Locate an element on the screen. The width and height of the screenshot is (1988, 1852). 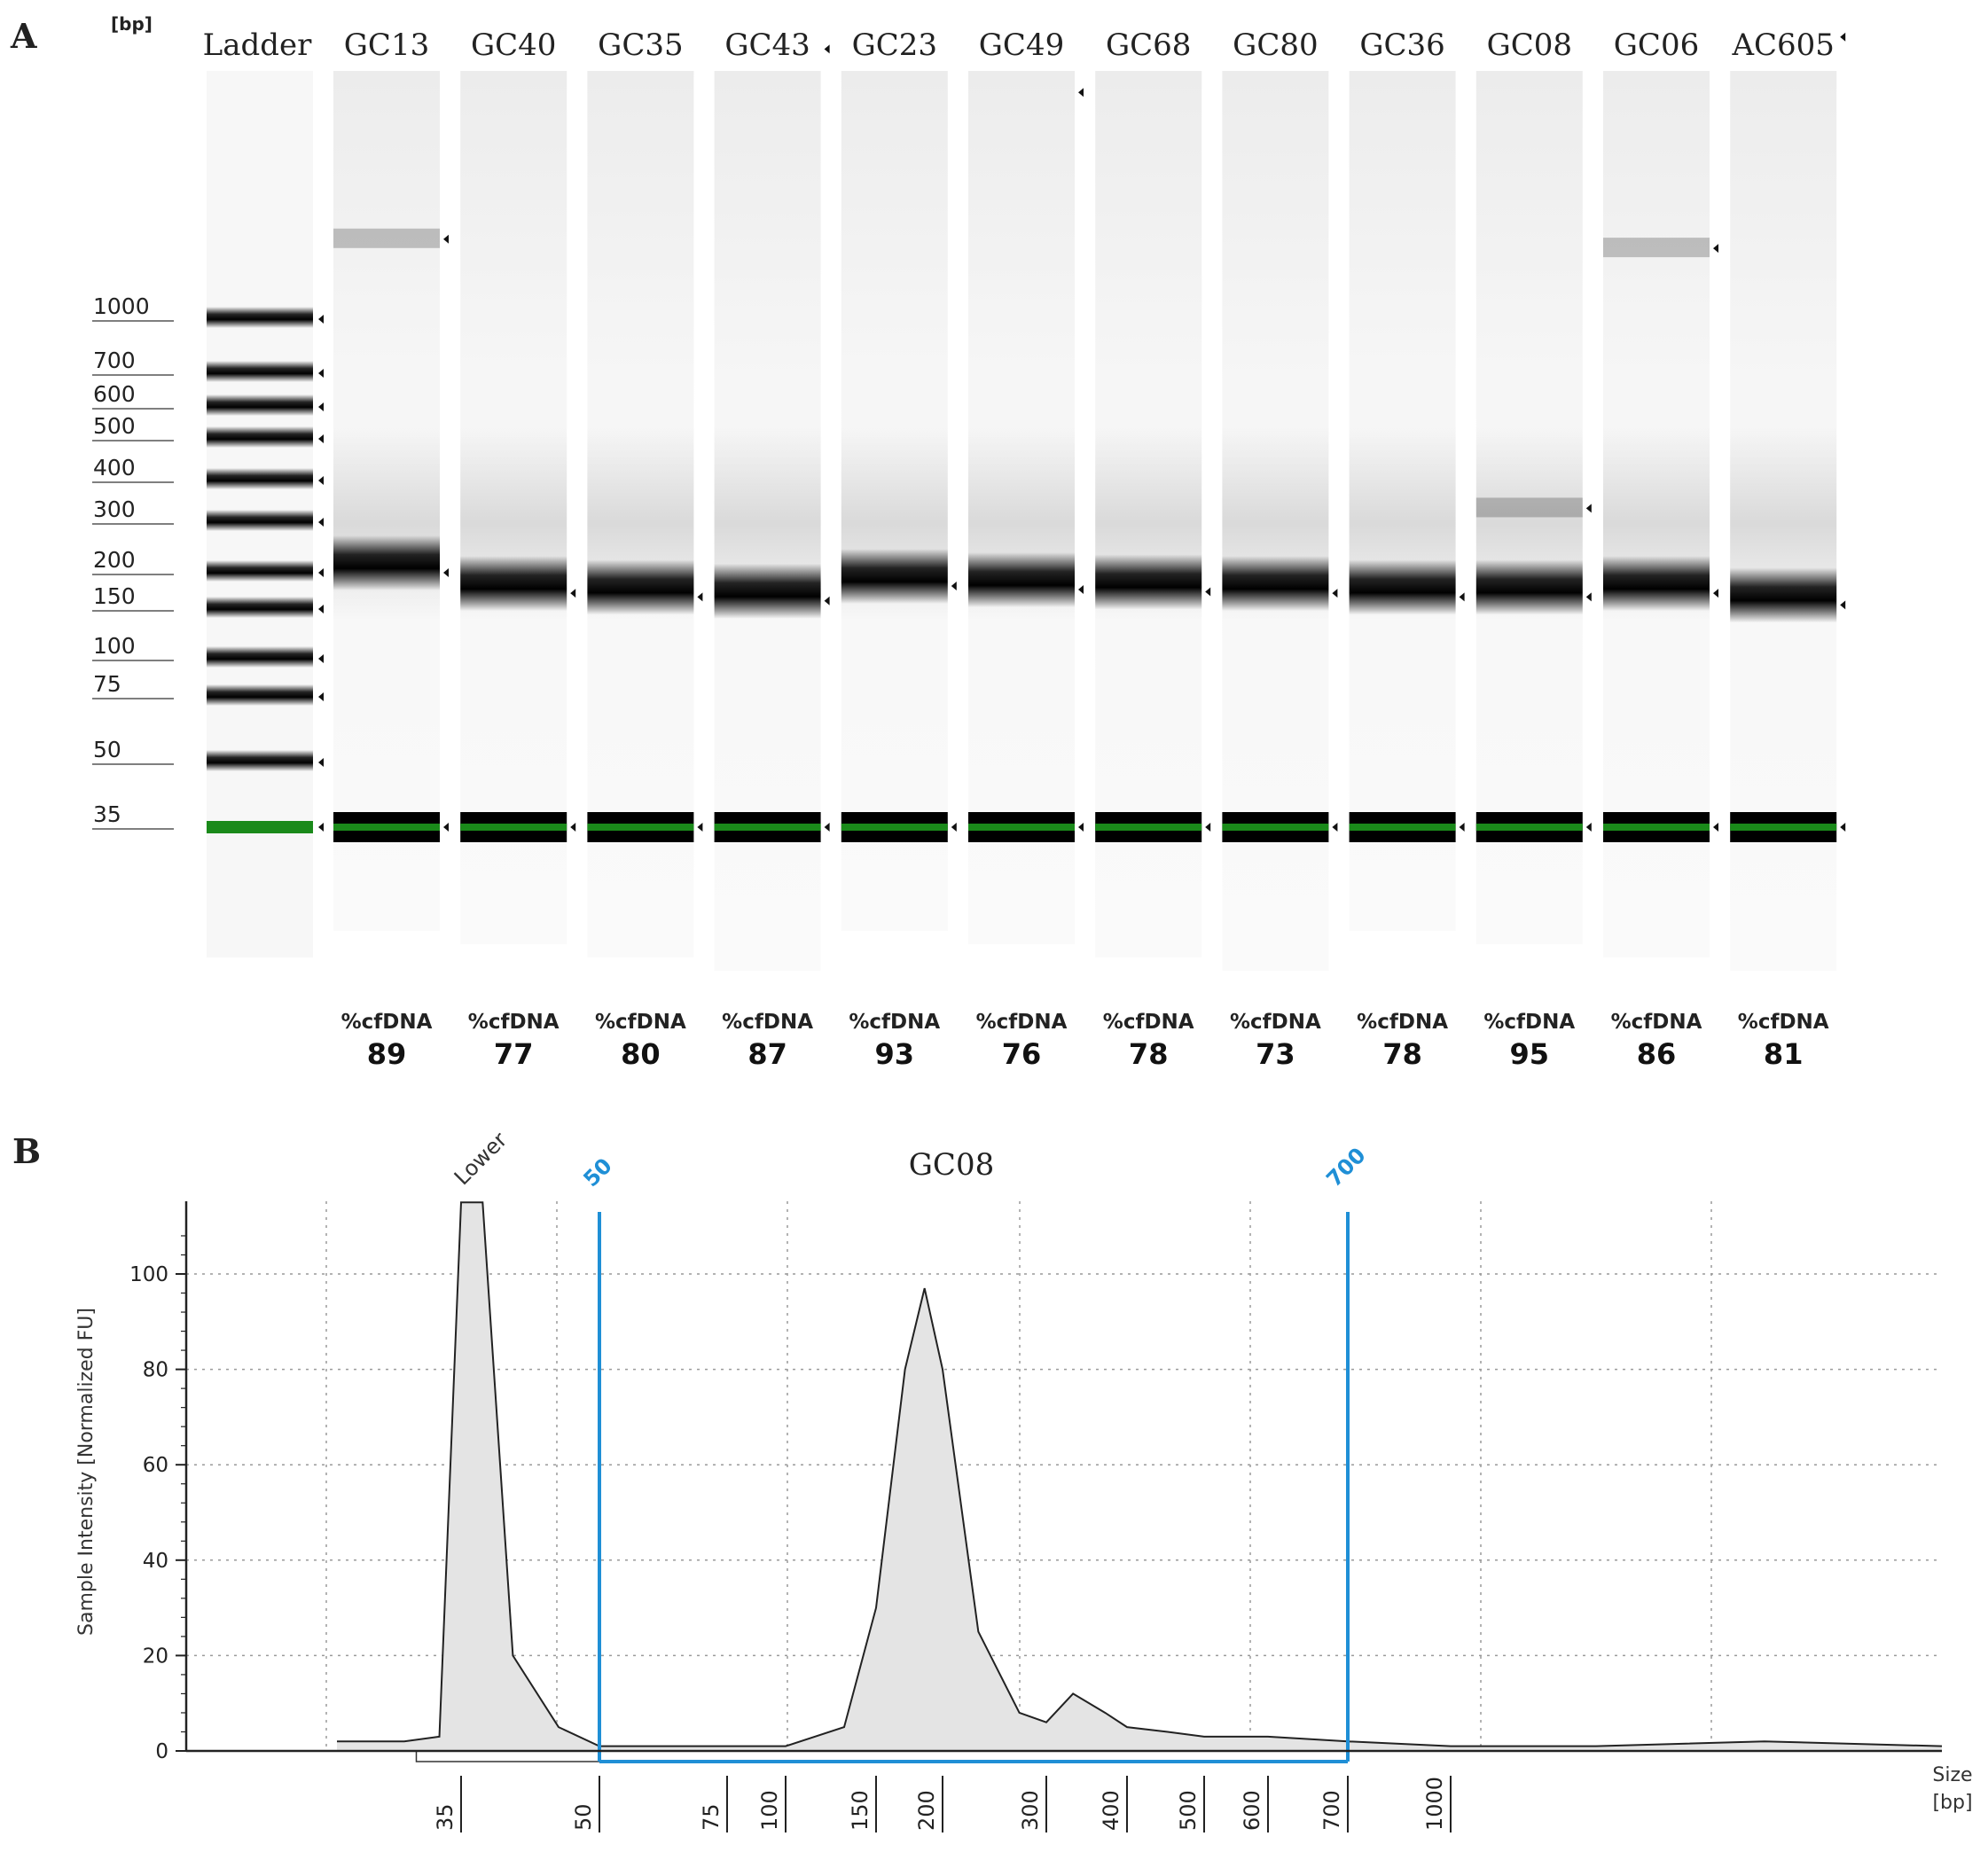
panel-a-letter: A is located at coordinates (23, 36).